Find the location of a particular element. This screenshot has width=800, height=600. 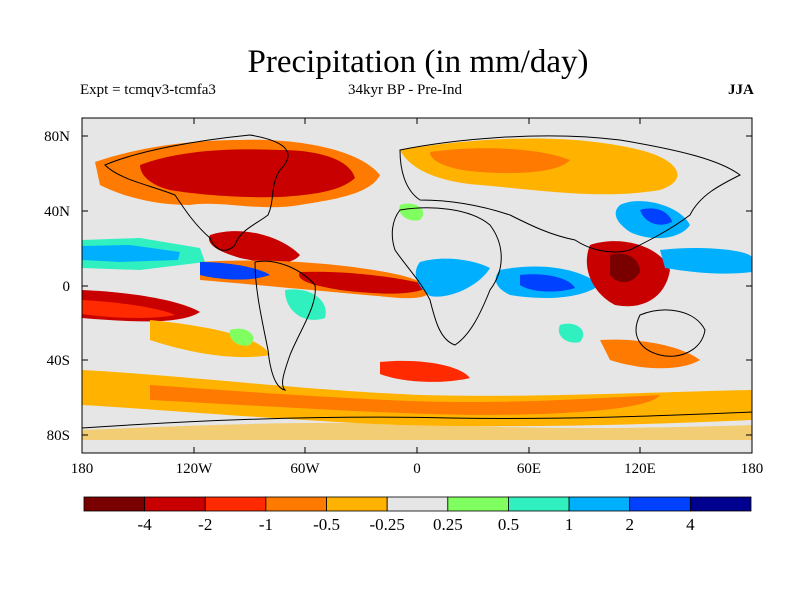

colorbar-label: 0.25 is located at coordinates (448, 524).